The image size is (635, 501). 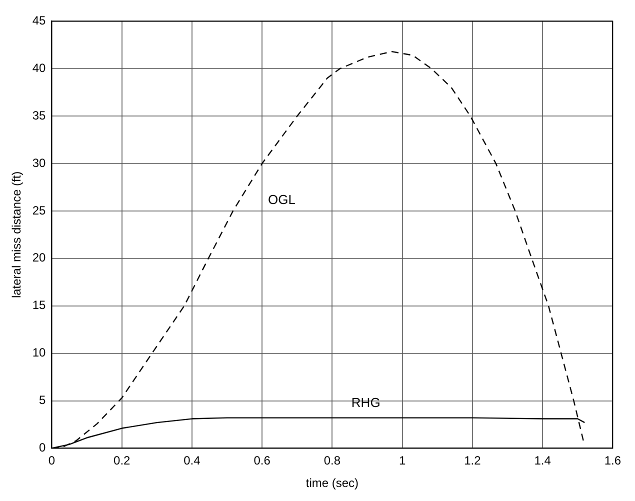 What do you see at coordinates (282, 200) in the screenshot?
I see `series-label: OGL` at bounding box center [282, 200].